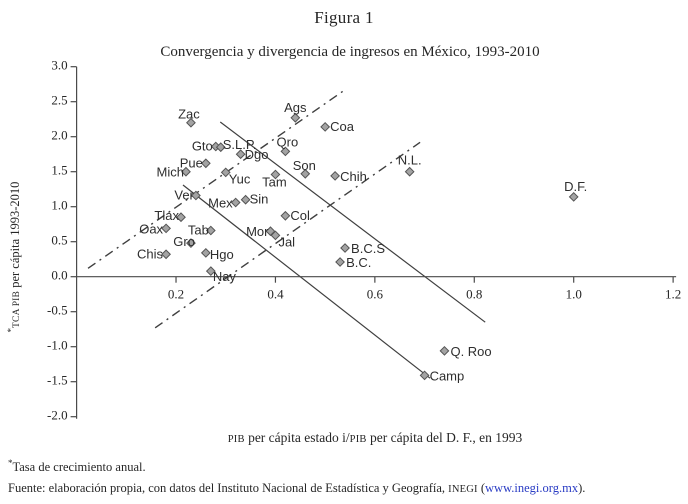  Describe the element at coordinates (275, 294) in the screenshot. I see `x-tick-label: 0.4` at that location.